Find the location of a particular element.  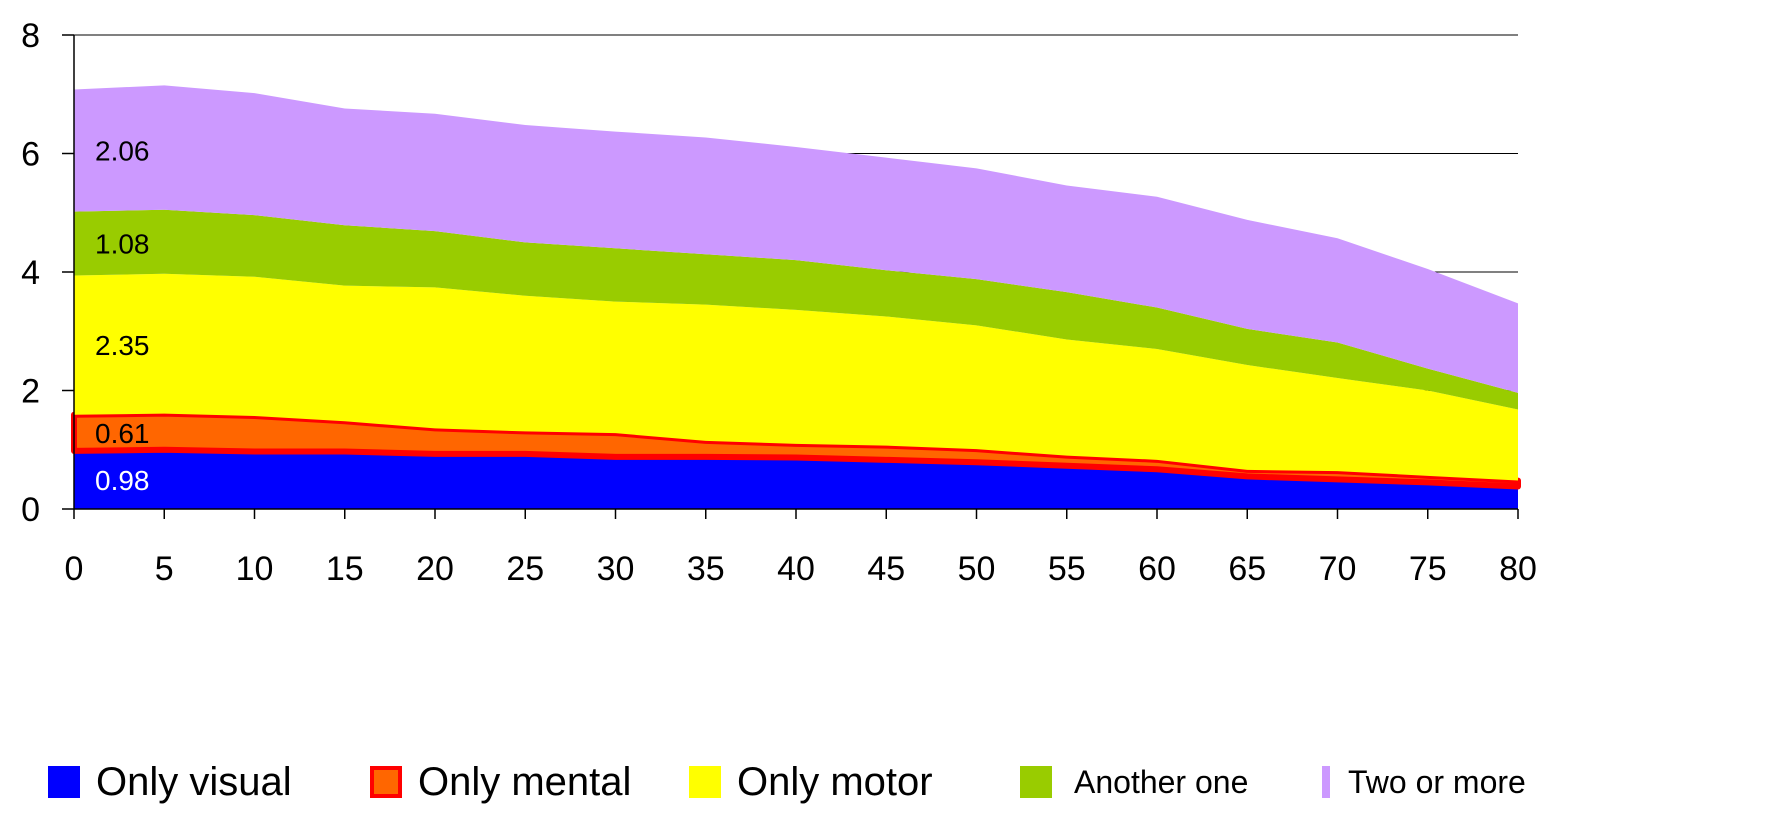

data-label-only-motor: 2.35 is located at coordinates (122, 345).